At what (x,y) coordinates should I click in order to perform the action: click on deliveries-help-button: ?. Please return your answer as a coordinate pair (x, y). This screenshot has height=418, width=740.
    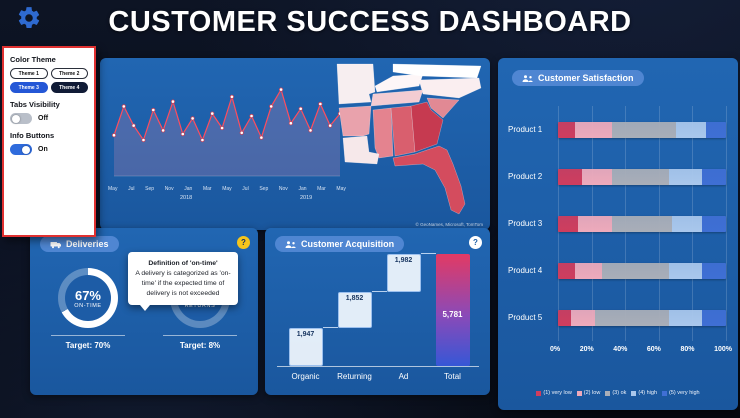
    Looking at the image, I should click on (243, 242).